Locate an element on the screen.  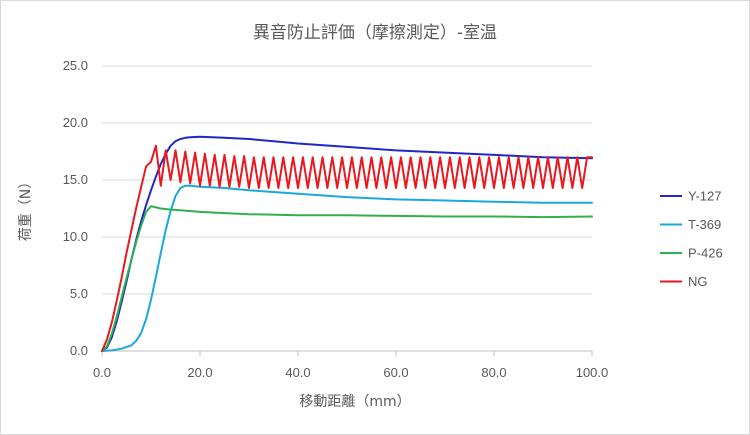
legend-label: P-426 is located at coordinates (705, 253).